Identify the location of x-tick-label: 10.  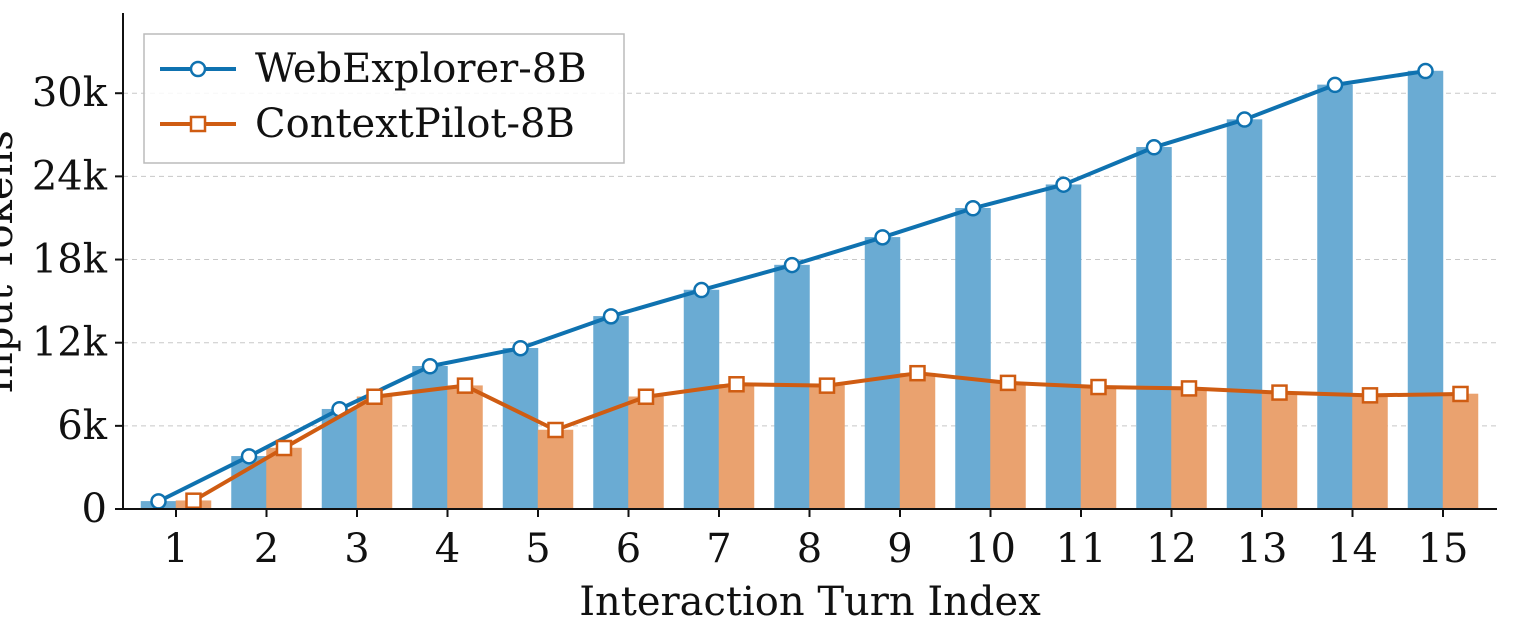
(990, 549).